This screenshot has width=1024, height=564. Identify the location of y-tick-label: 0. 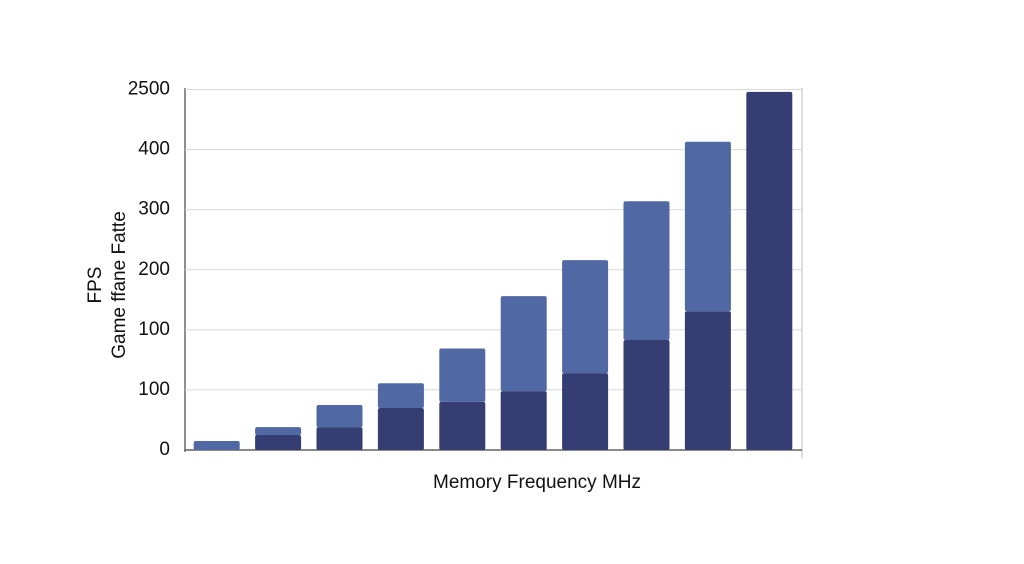
(164, 449).